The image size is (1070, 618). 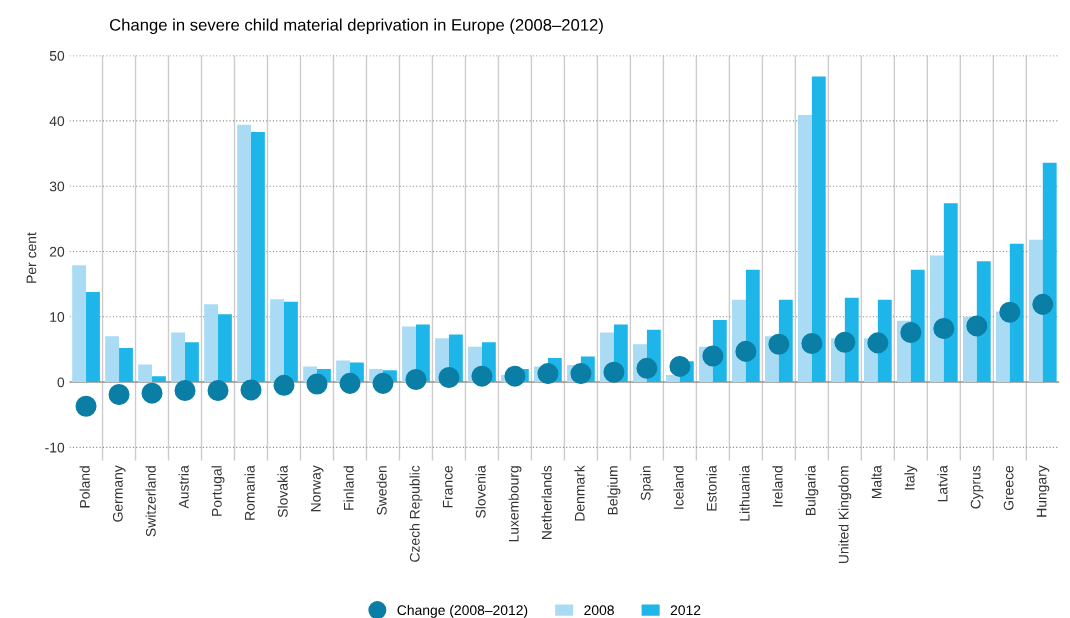 I want to click on x-tick-label: Slovakia, so click(x=282, y=491).